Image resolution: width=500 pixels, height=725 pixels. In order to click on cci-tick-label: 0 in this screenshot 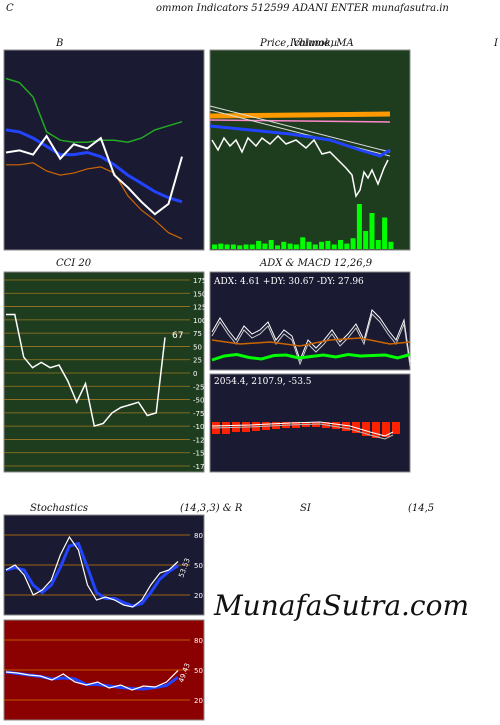, I will do `click(195, 374)`.